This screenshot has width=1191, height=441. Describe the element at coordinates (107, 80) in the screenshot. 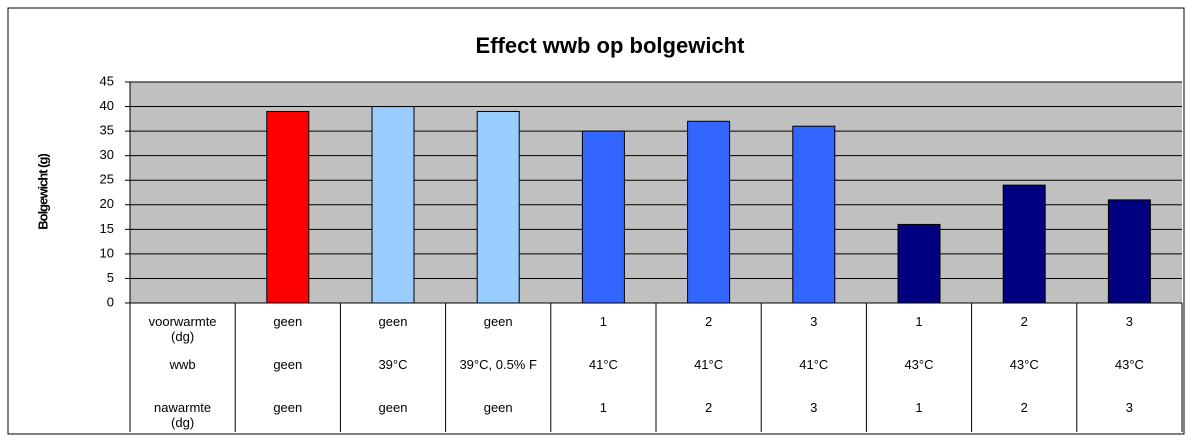

I see `y-tick-label: 45` at that location.